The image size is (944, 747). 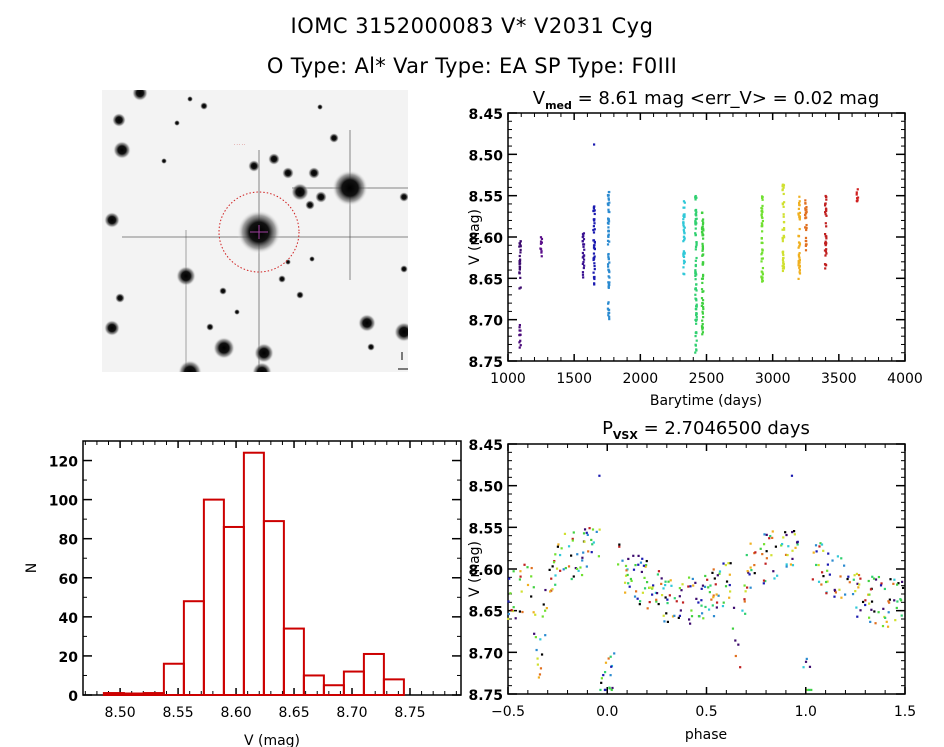 I want to click on y-tick-label: 8.70, so click(x=485, y=322).